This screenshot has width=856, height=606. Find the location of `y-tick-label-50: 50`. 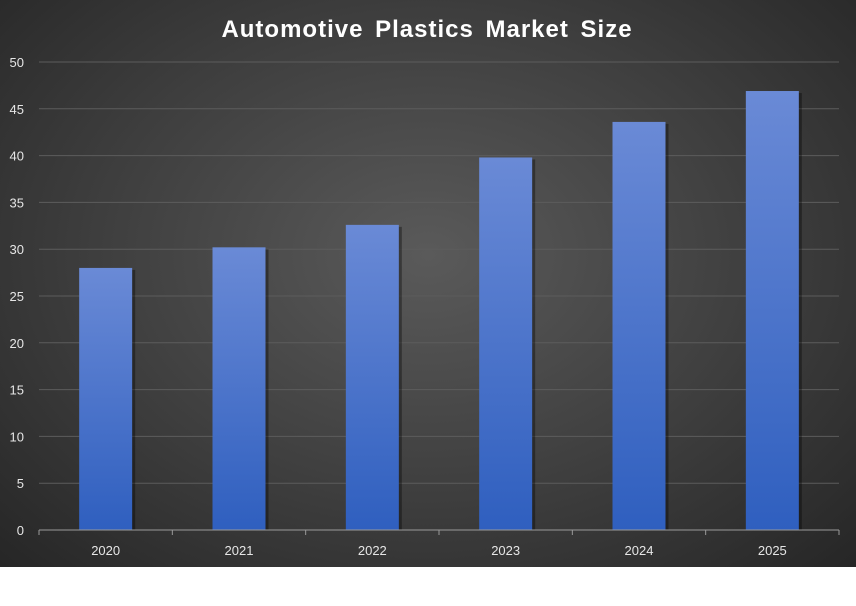

y-tick-label-50: 50 is located at coordinates (17, 62).